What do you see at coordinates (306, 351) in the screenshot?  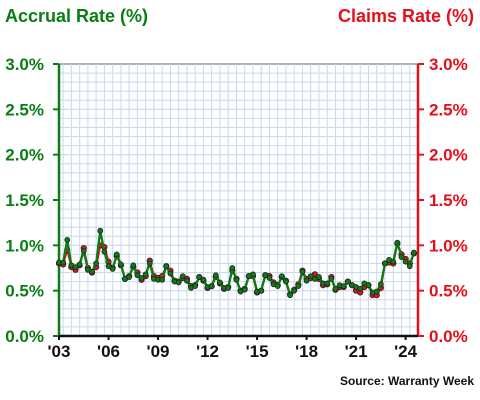 I see `x-tick-label: '18` at bounding box center [306, 351].